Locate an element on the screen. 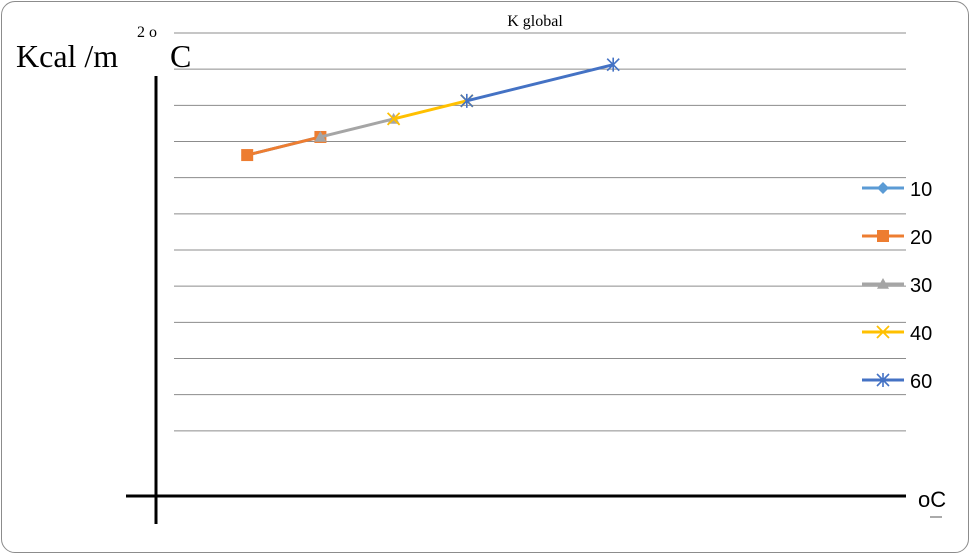  y-axis-label-base: Kcal /m is located at coordinates (67, 56).